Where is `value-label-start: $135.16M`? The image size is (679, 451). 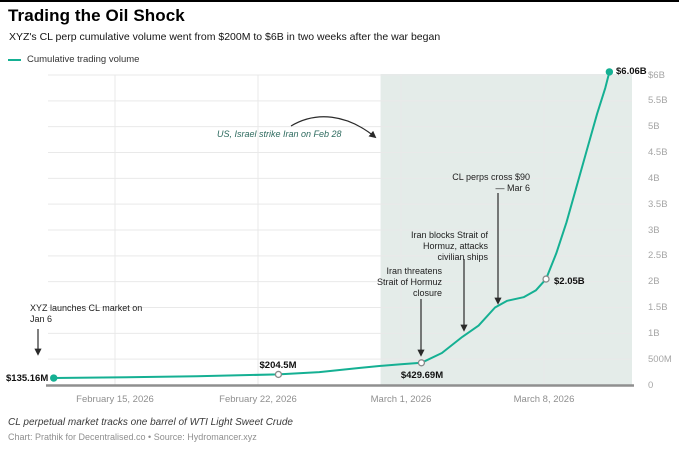
value-label-start: $135.16M is located at coordinates (27, 378).